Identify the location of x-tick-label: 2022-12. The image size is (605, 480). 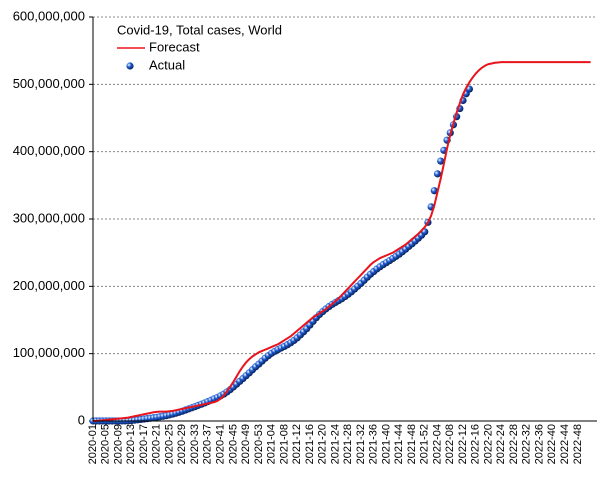
(463, 444).